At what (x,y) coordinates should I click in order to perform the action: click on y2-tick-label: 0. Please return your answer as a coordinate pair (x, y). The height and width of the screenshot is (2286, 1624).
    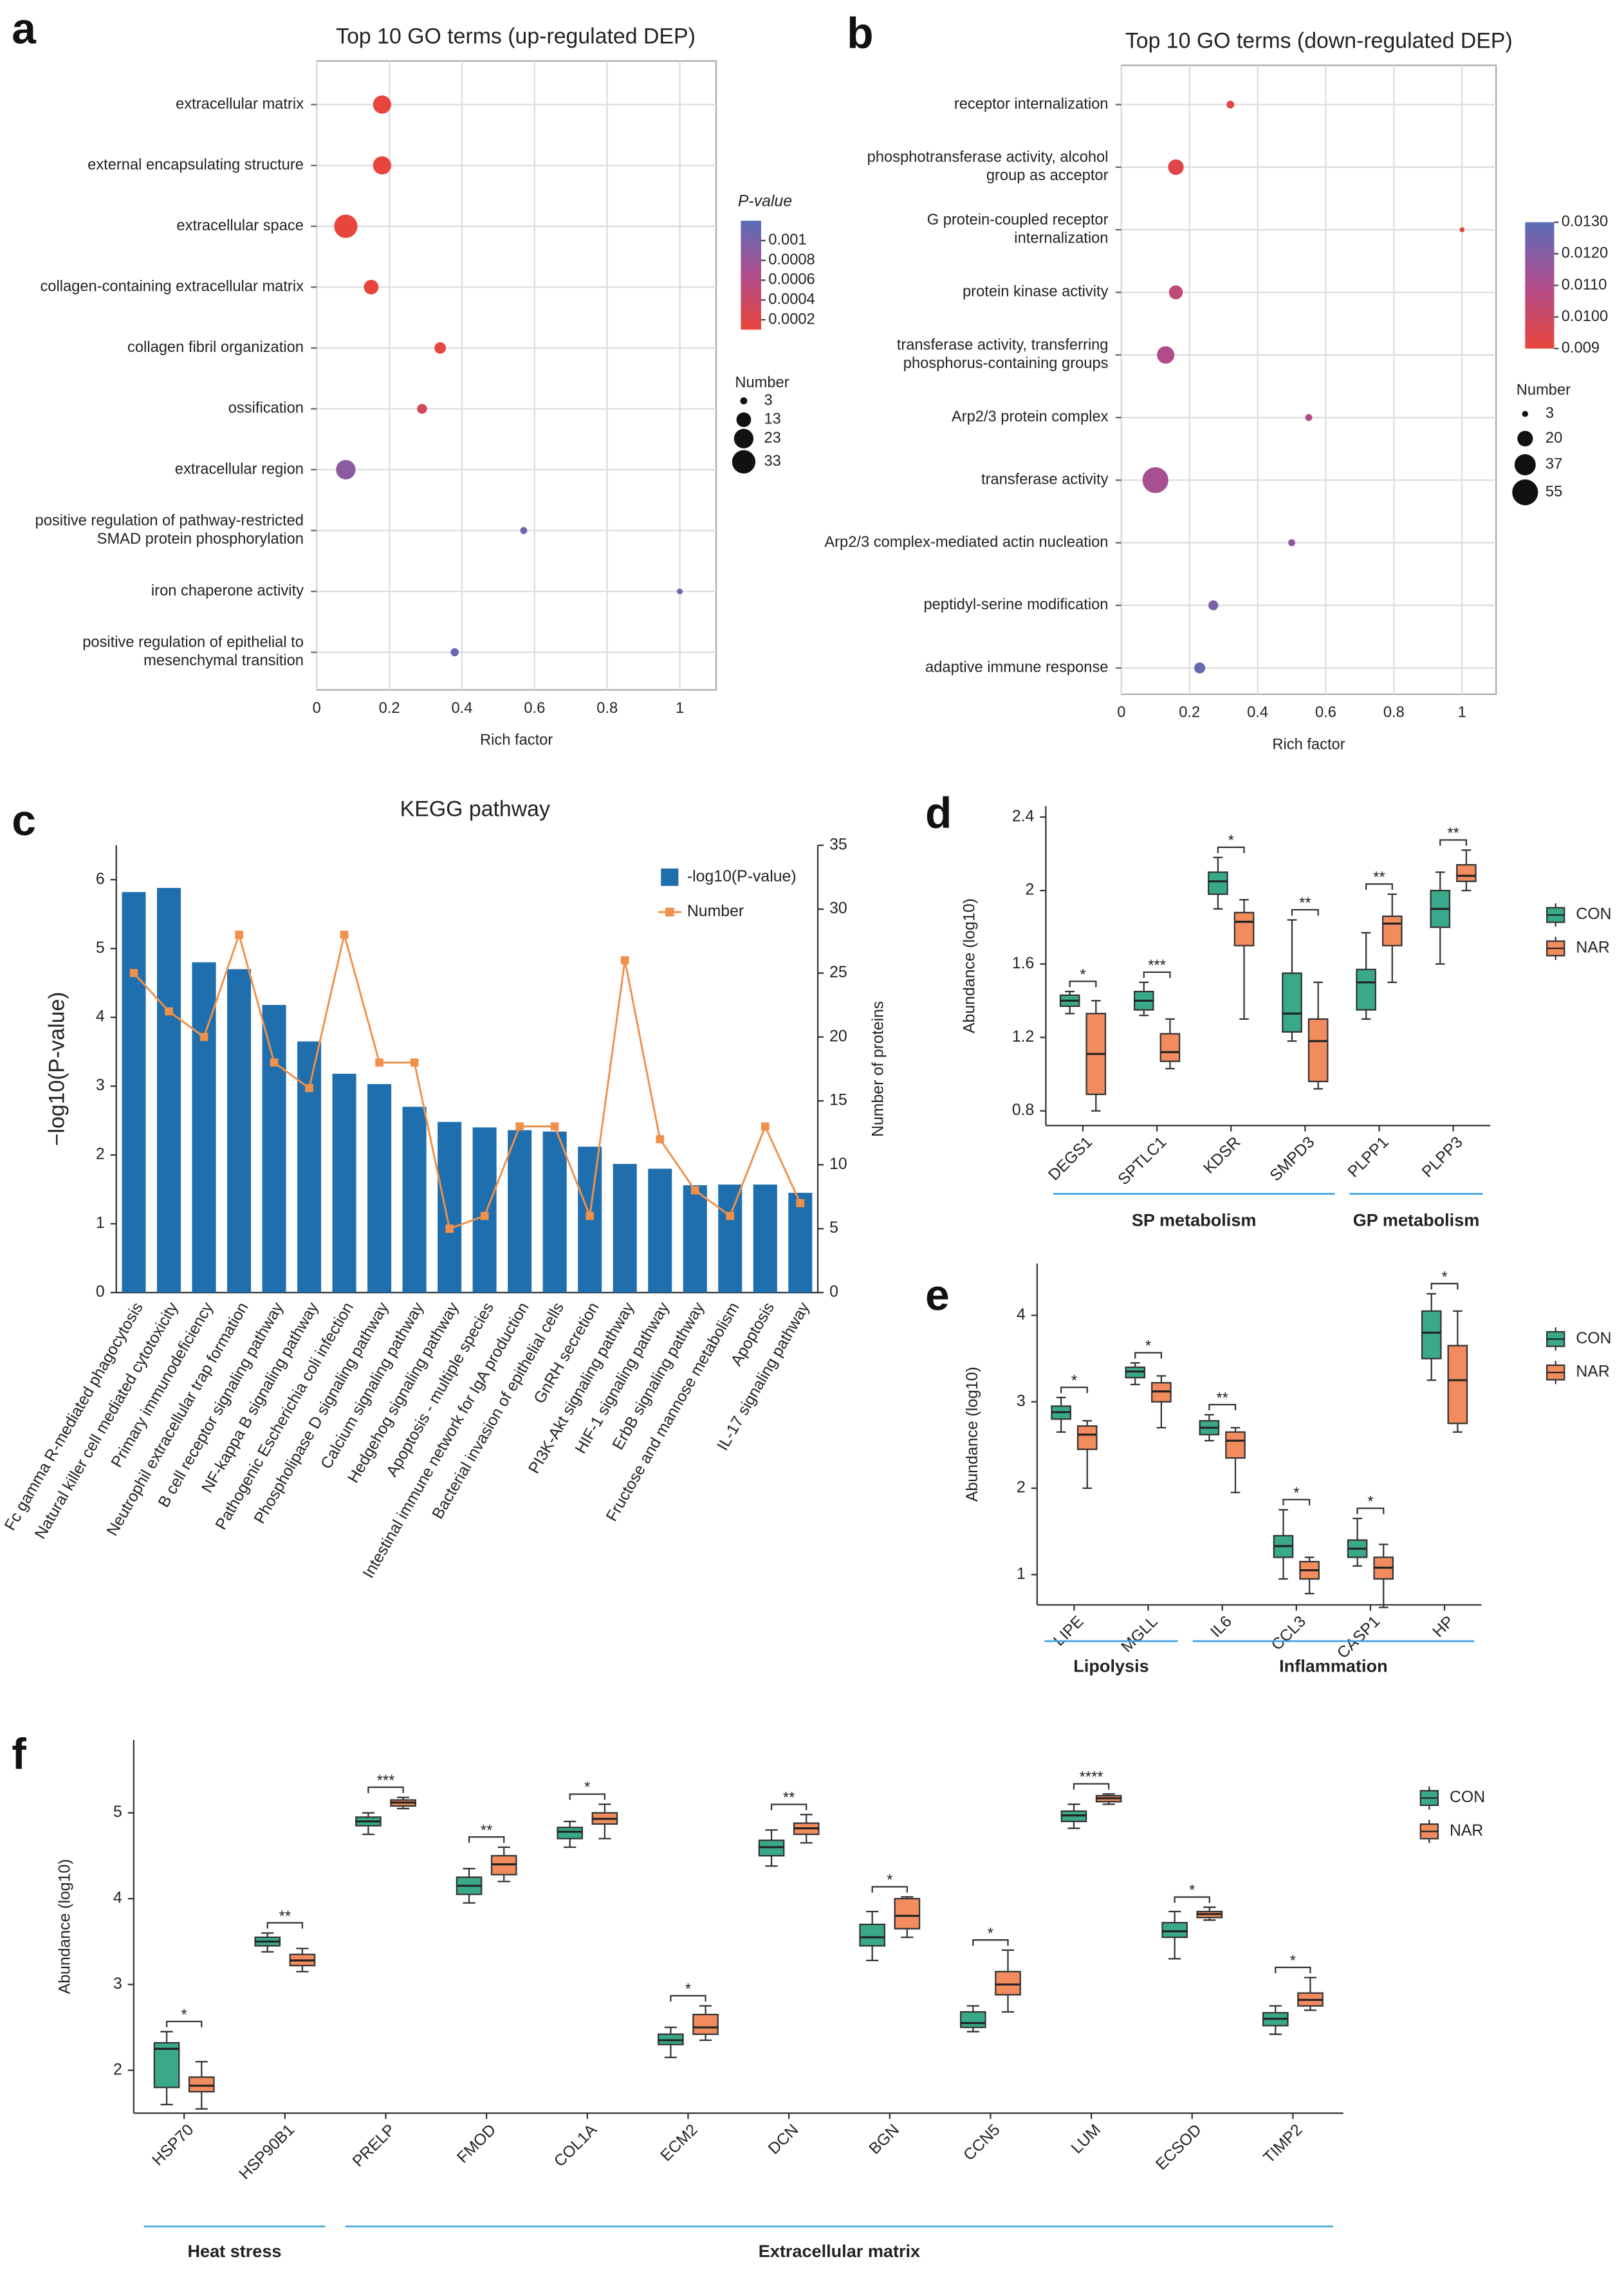
    Looking at the image, I should click on (833, 1293).